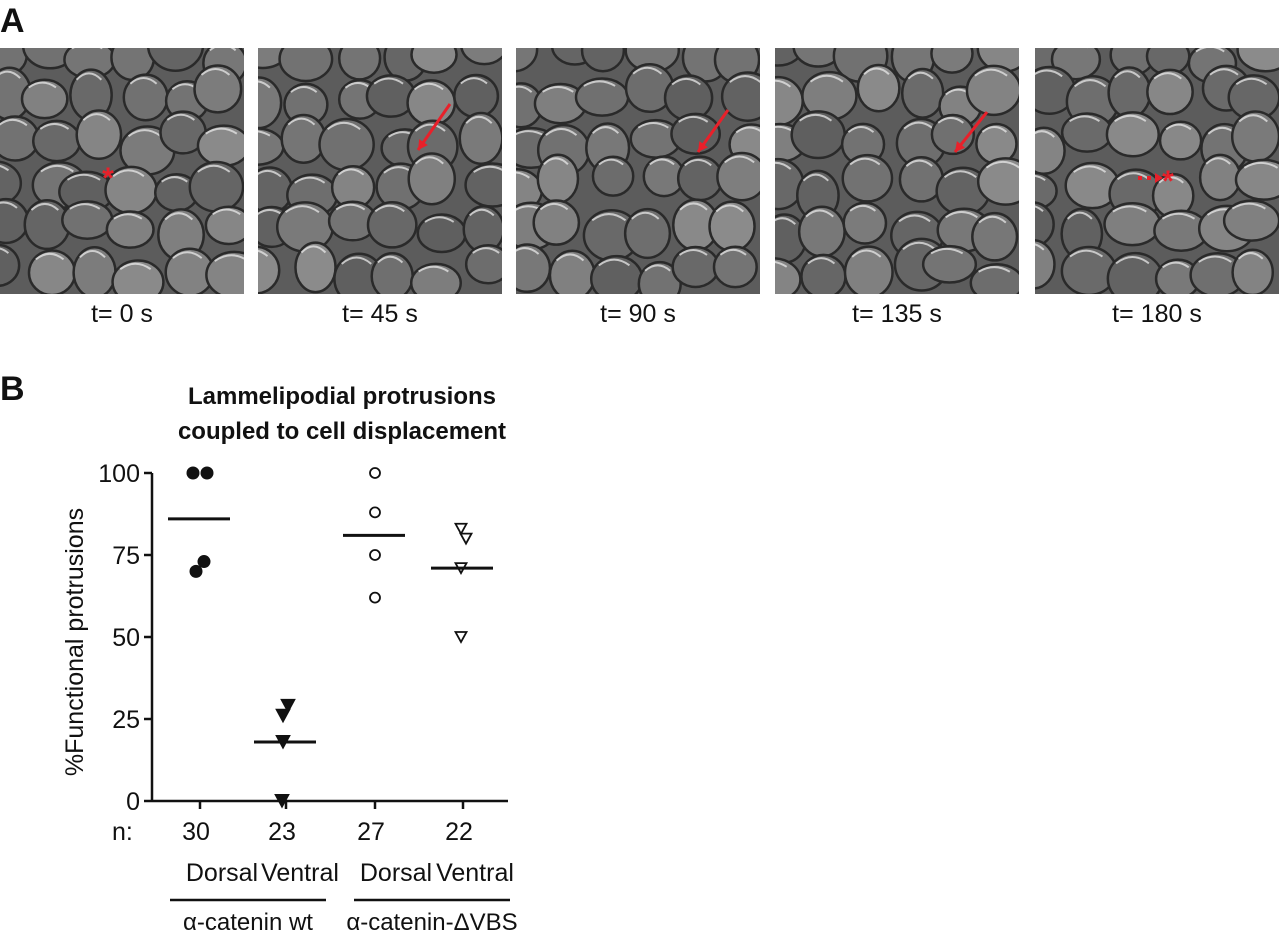  What do you see at coordinates (108, 178) in the screenshot?
I see `cell-asterisk-marker: *` at bounding box center [108, 178].